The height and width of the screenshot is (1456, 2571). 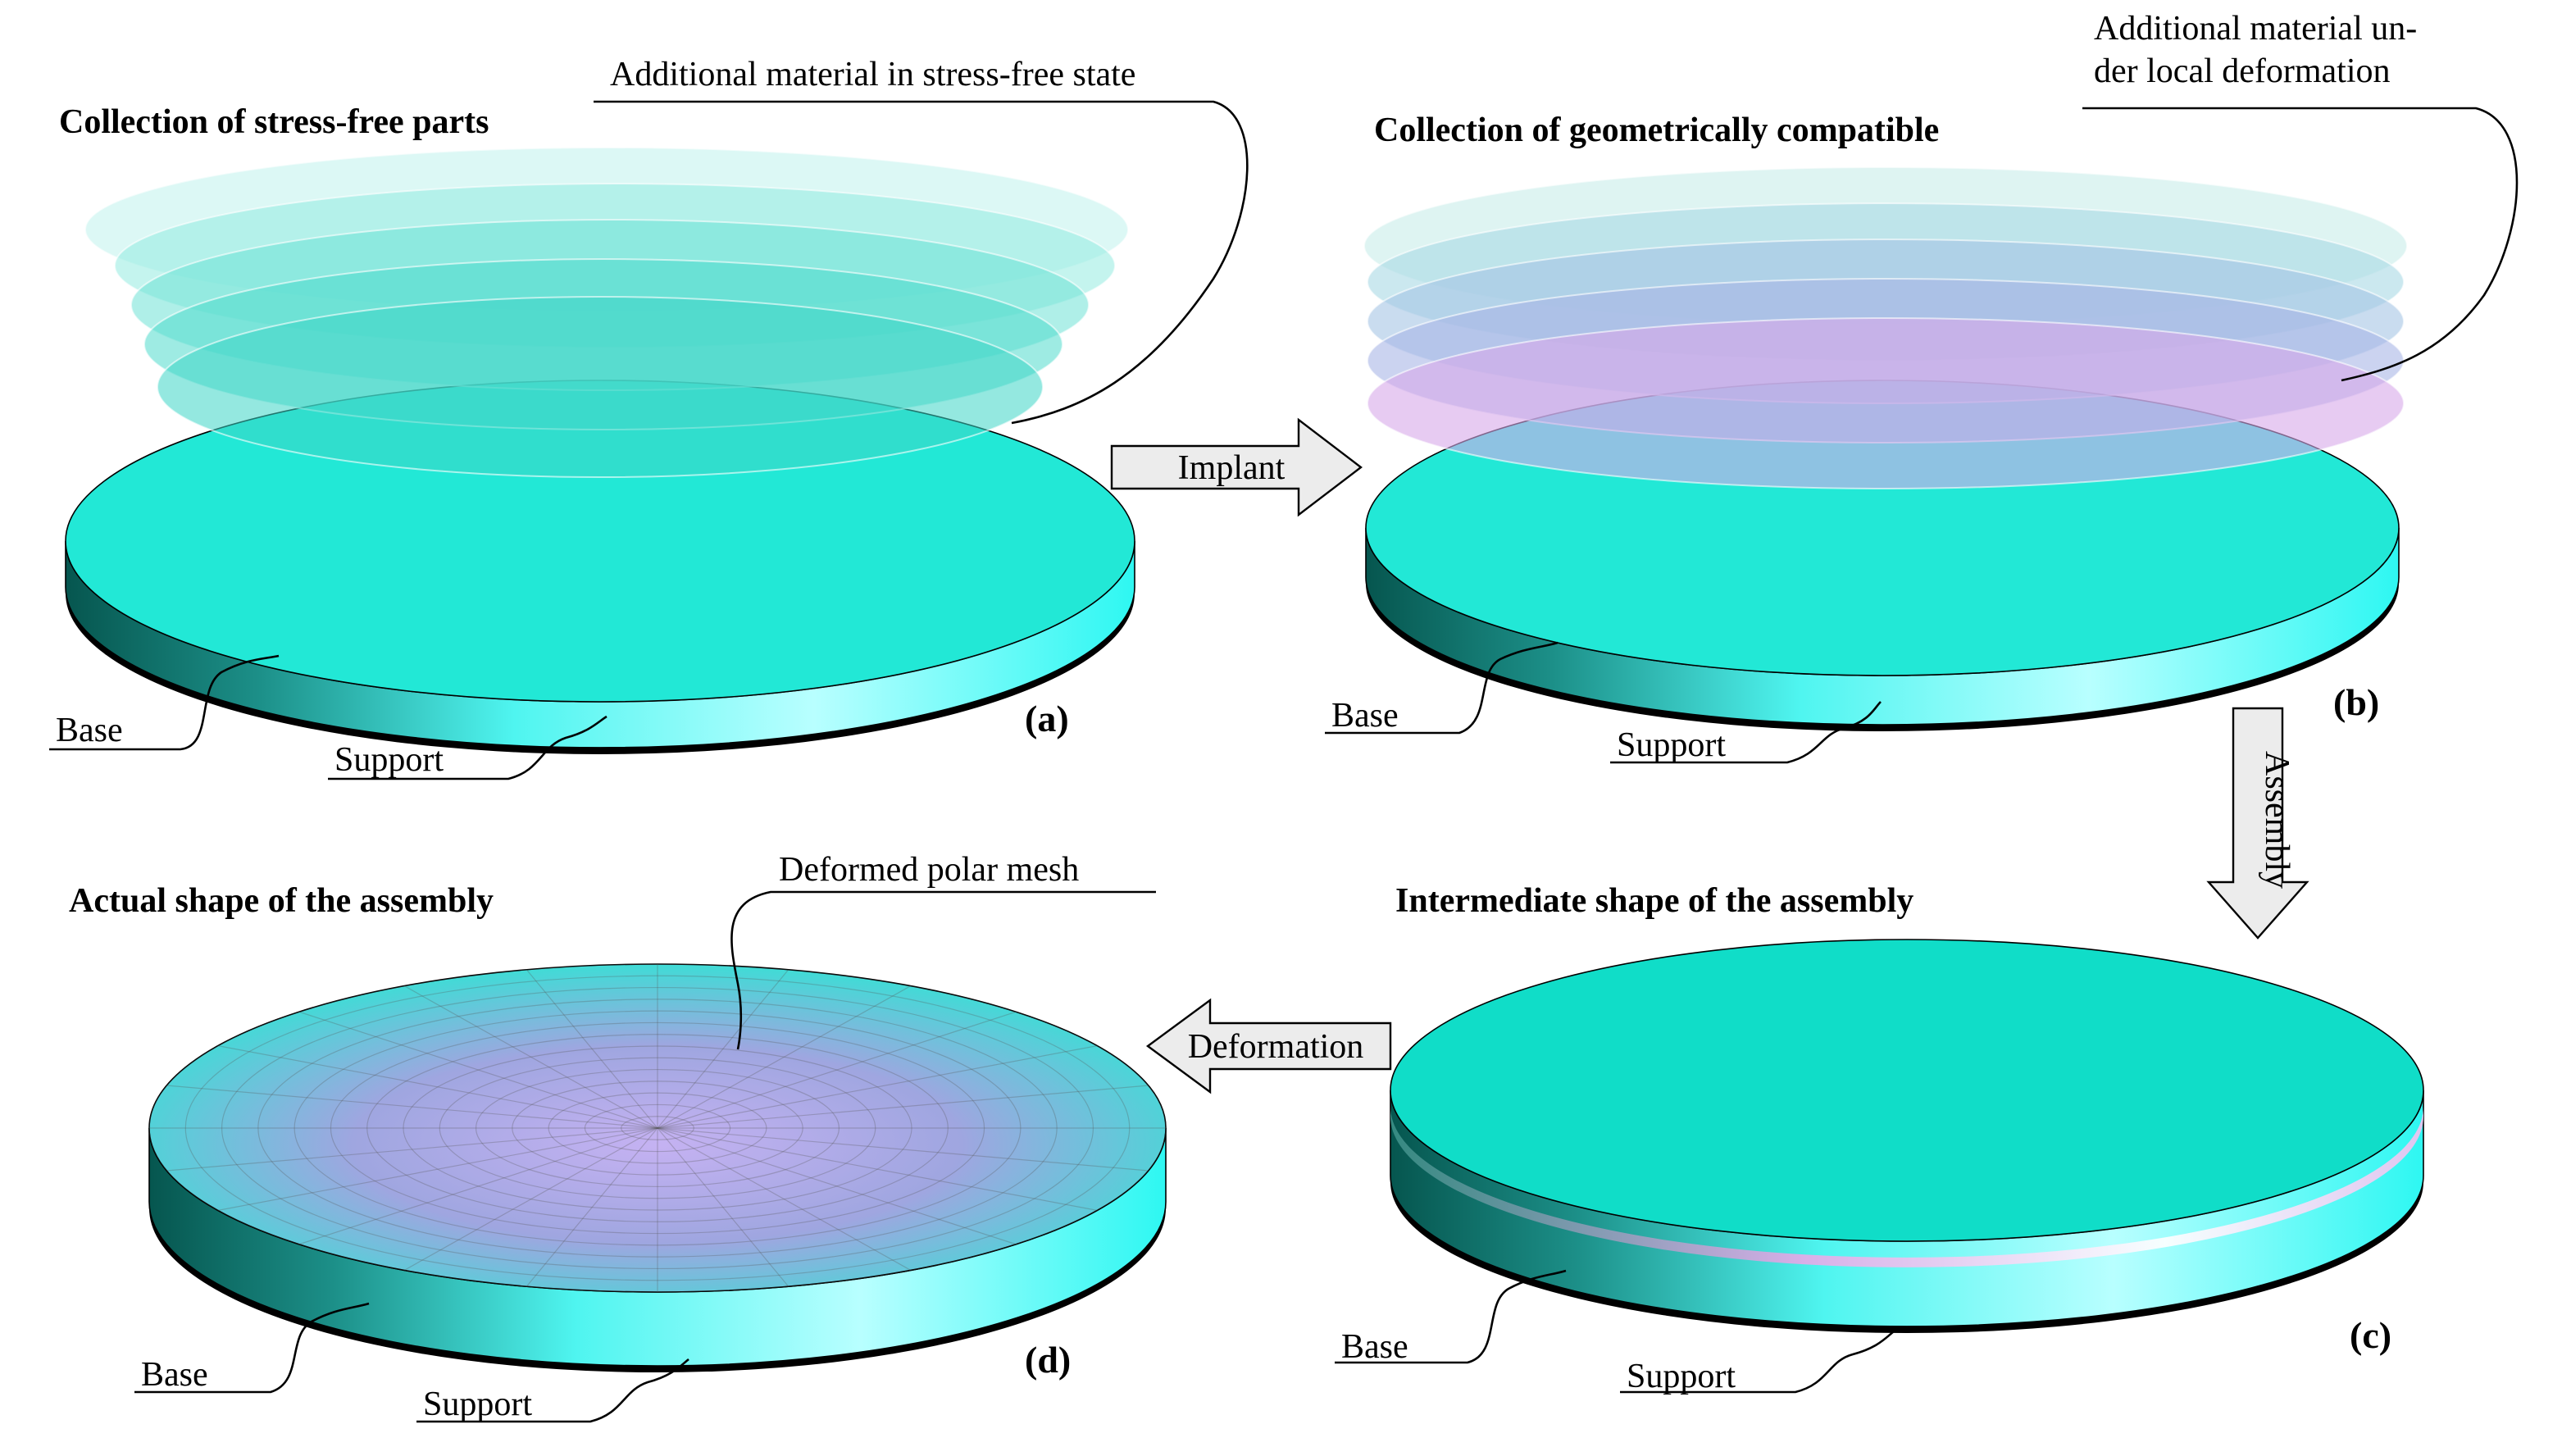 I want to click on panel-tag: (a), so click(x=1047, y=718).